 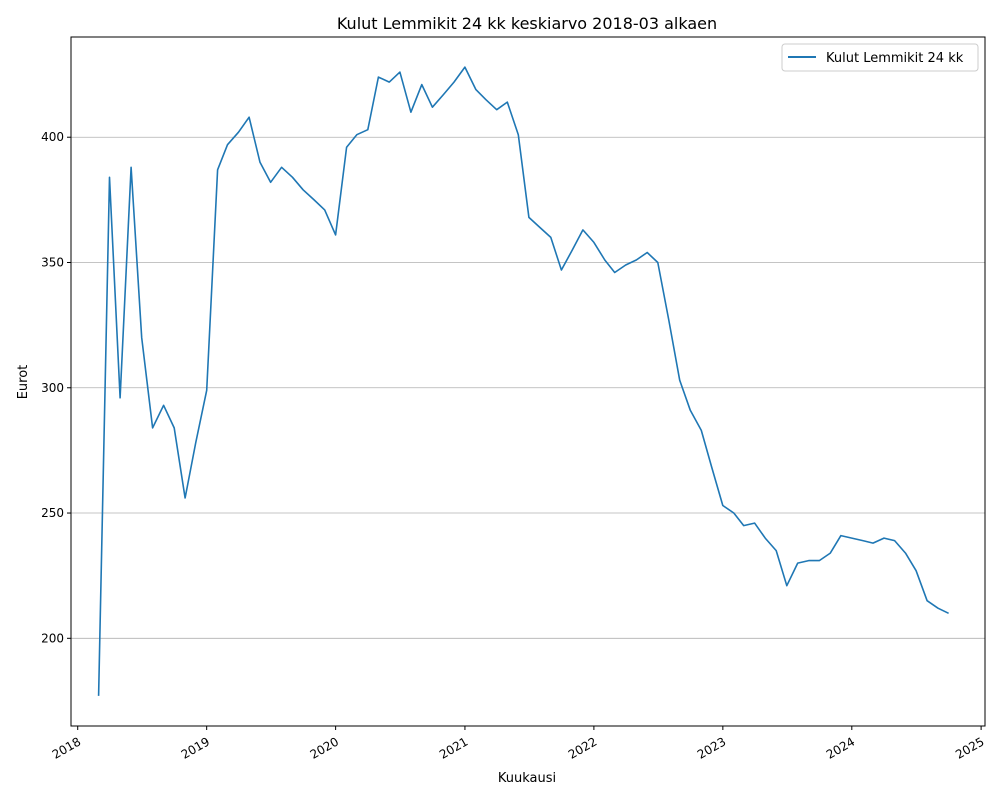 I want to click on y-tick-label: 250, so click(x=52, y=513).